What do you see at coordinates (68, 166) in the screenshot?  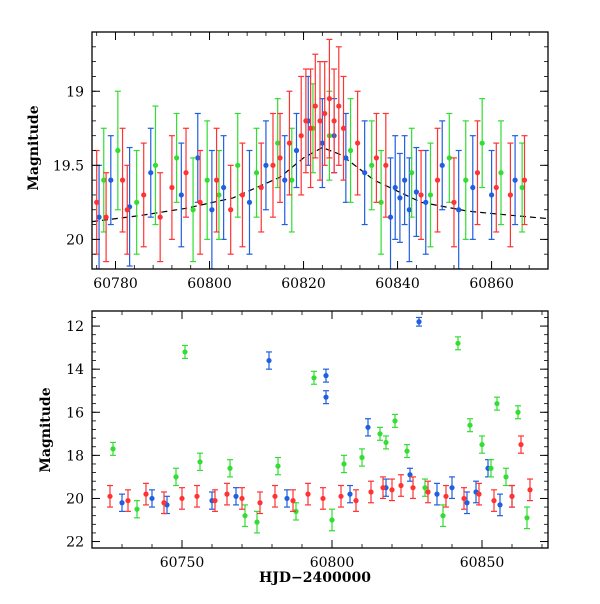 I see `y-tick-label: 19.5` at bounding box center [68, 166].